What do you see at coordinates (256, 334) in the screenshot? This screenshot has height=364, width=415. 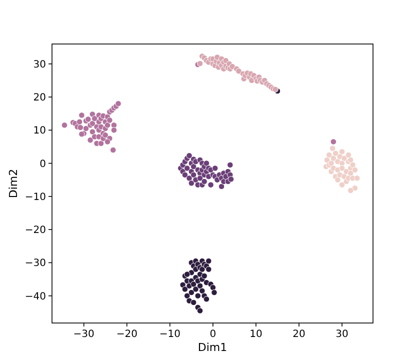 I see `x-tick-label: 10` at bounding box center [256, 334].